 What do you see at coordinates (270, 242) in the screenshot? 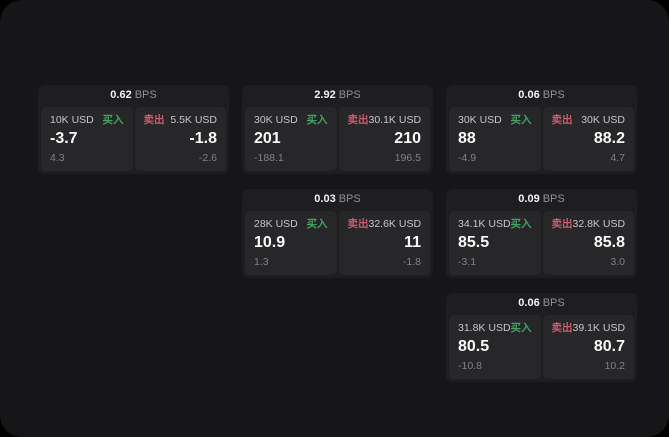
I see `buy-price: 10.9` at bounding box center [270, 242].